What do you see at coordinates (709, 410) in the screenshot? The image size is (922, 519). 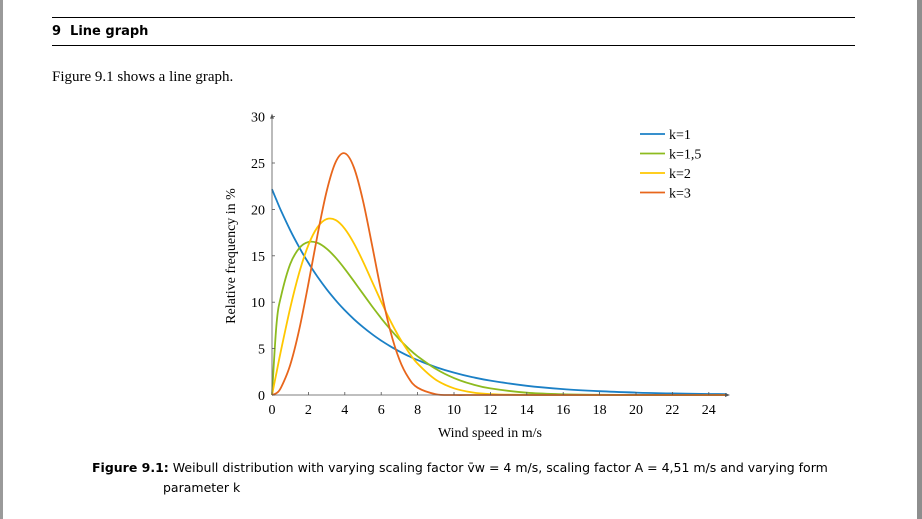 I see `x-tick-label: 24` at bounding box center [709, 410].